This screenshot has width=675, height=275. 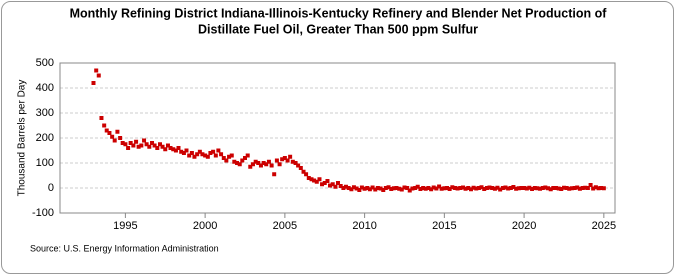 What do you see at coordinates (45, 163) in the screenshot?
I see `y-tick-label: 100` at bounding box center [45, 163].